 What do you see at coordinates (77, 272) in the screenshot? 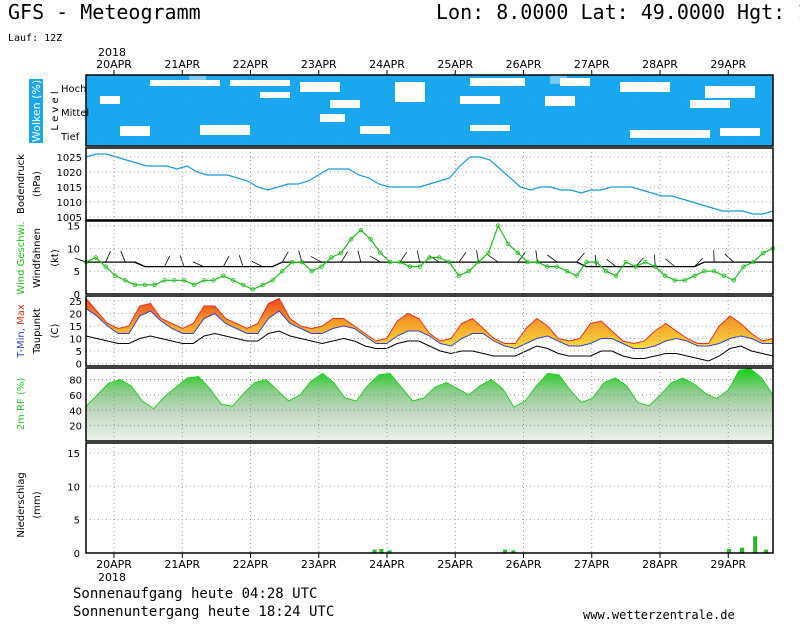
I see `wind-tick-label: 5` at bounding box center [77, 272].